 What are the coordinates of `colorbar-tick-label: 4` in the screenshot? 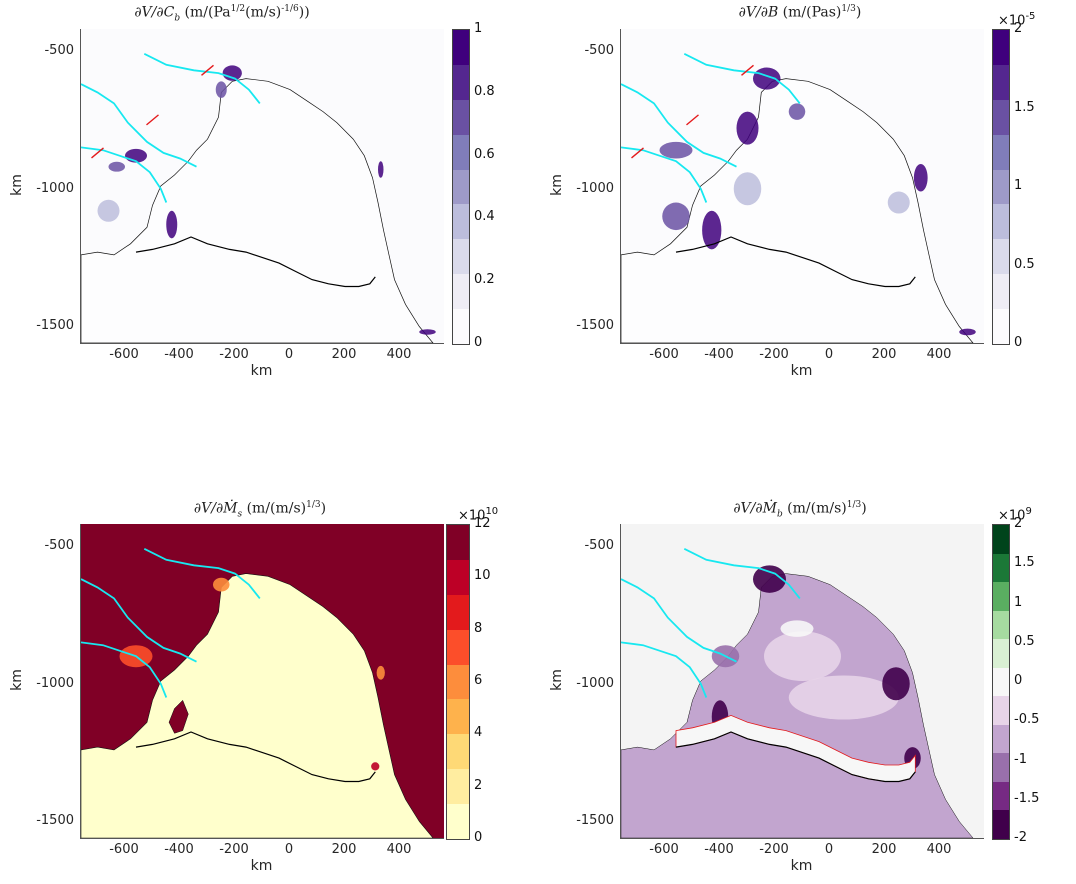 It's located at (478, 733).